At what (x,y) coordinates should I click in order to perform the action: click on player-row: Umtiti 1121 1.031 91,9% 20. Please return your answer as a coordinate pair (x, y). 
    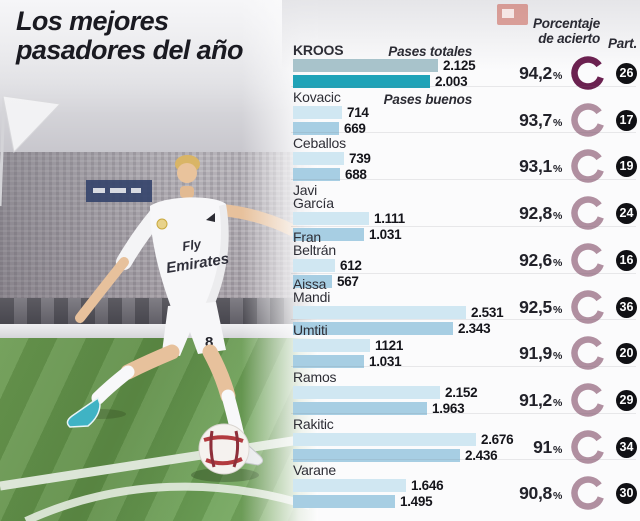
    Looking at the image, I should click on (320, 345).